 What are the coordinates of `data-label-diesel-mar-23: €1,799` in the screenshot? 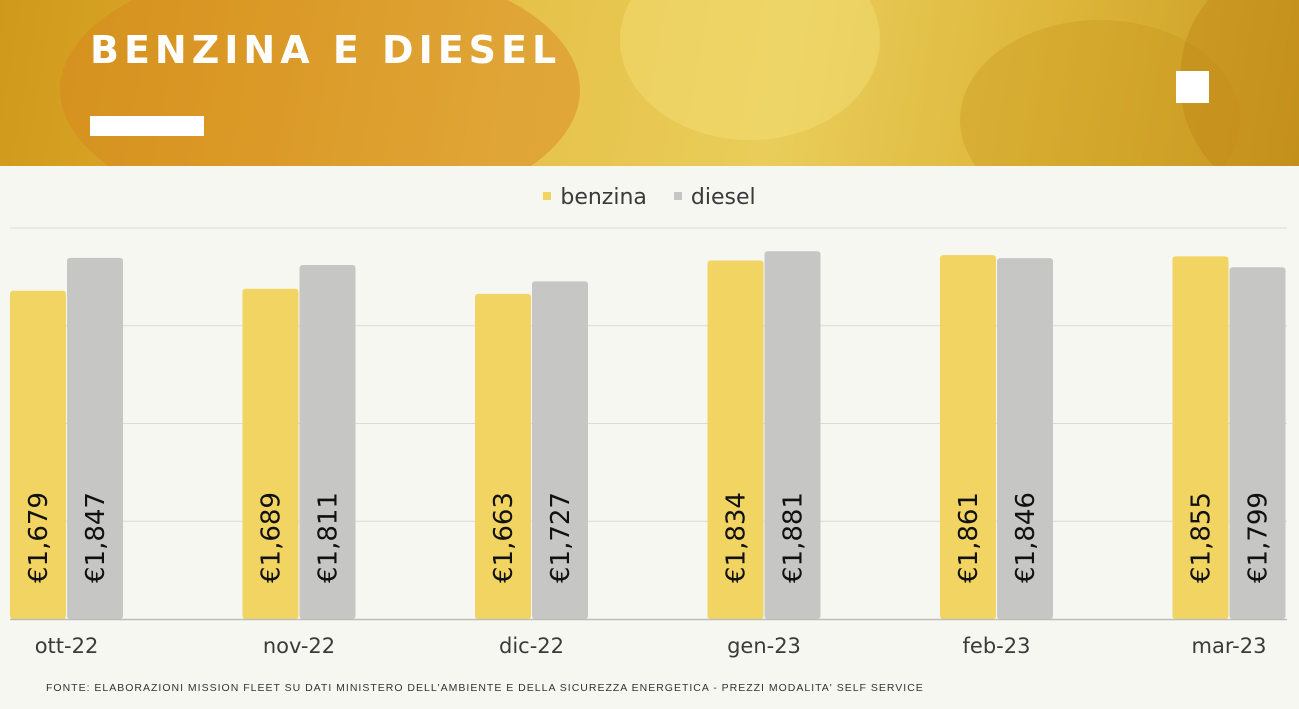 It's located at (1259, 537).